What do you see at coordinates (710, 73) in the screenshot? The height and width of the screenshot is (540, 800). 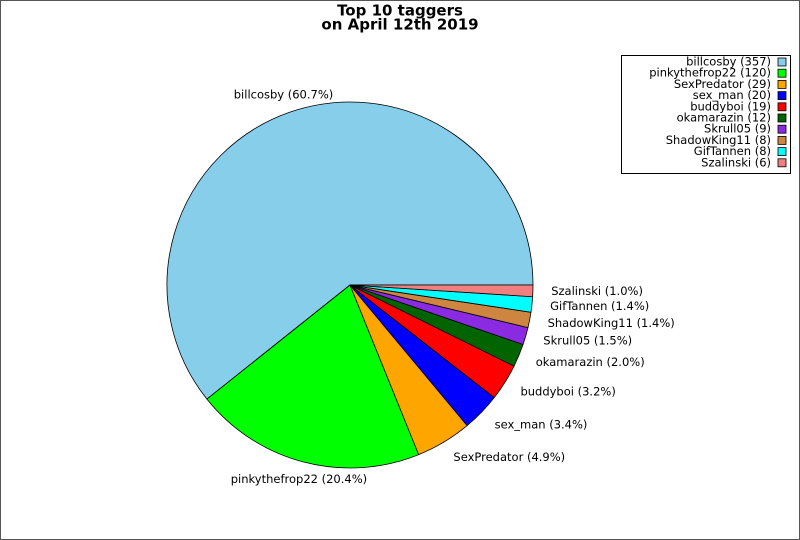 I see `legend-label: pinkythefrop22 (120)` at bounding box center [710, 73].